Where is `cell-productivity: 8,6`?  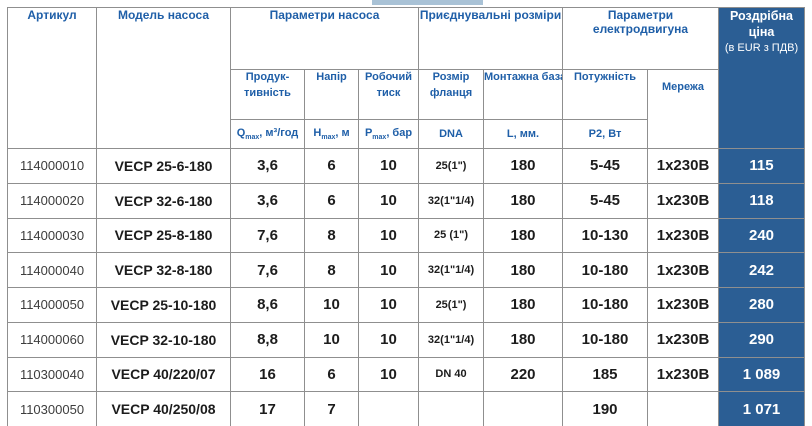 cell-productivity: 8,6 is located at coordinates (267, 305).